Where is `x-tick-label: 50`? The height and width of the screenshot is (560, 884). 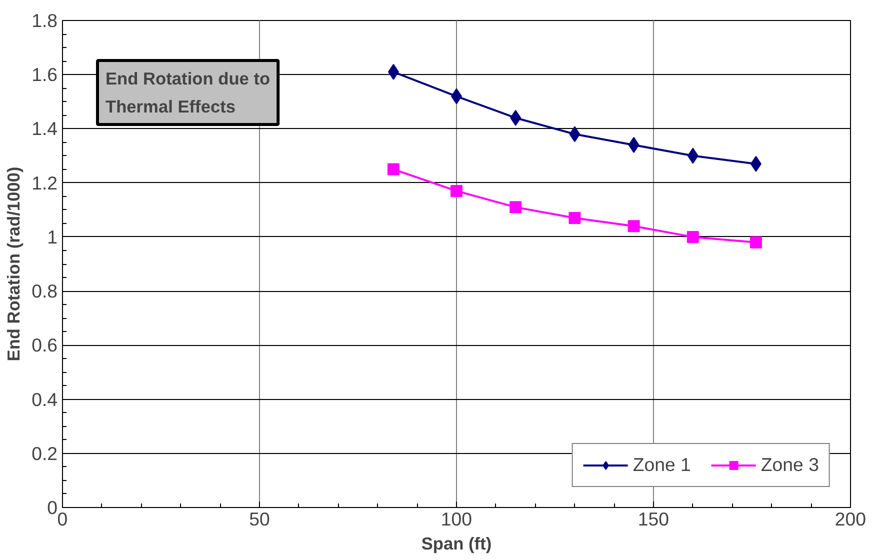 x-tick-label: 50 is located at coordinates (259, 519).